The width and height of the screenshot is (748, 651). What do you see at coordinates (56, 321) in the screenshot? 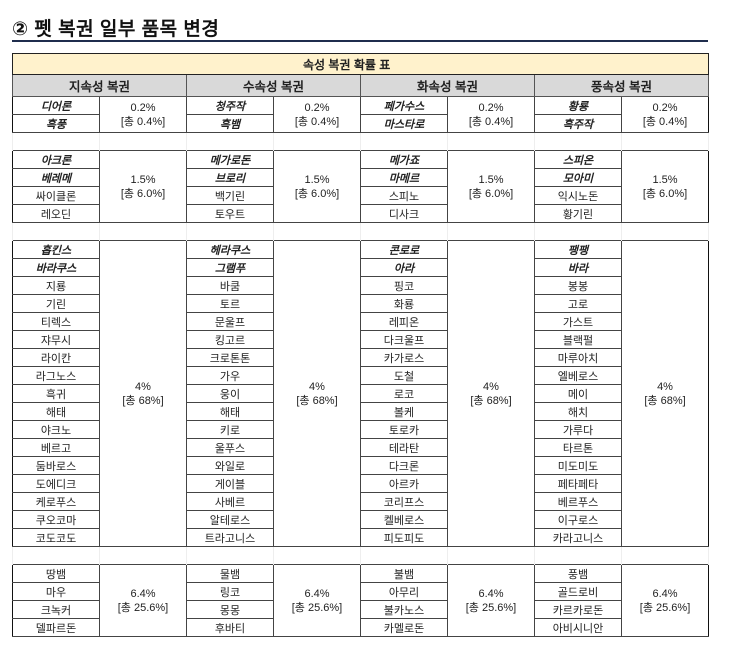
I see `pet-name-cell: 티렉스` at bounding box center [56, 321].